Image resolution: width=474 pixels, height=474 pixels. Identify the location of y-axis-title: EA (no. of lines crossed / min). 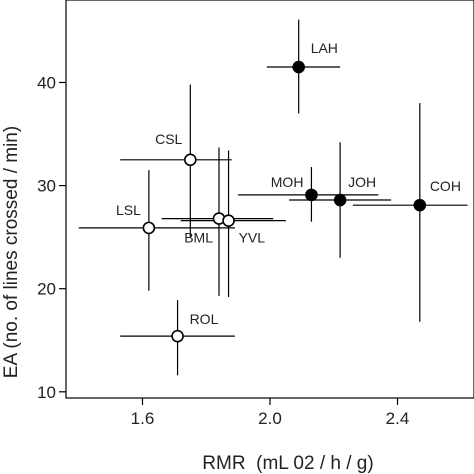
(11, 252).